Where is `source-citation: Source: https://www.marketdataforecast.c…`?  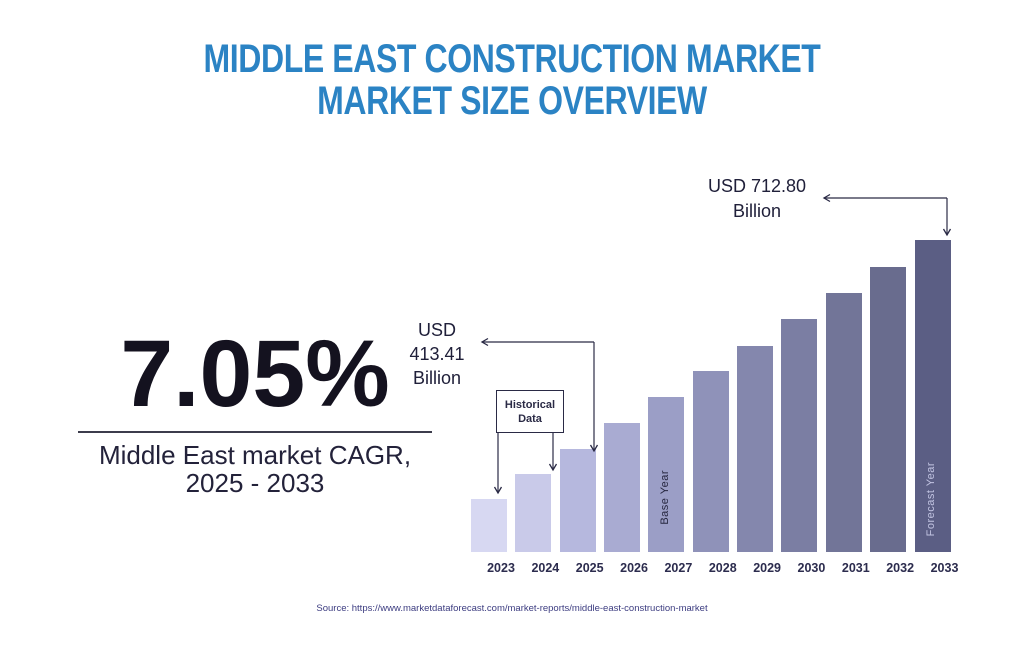 source-citation: Source: https://www.marketdataforecast.c… is located at coordinates (512, 608).